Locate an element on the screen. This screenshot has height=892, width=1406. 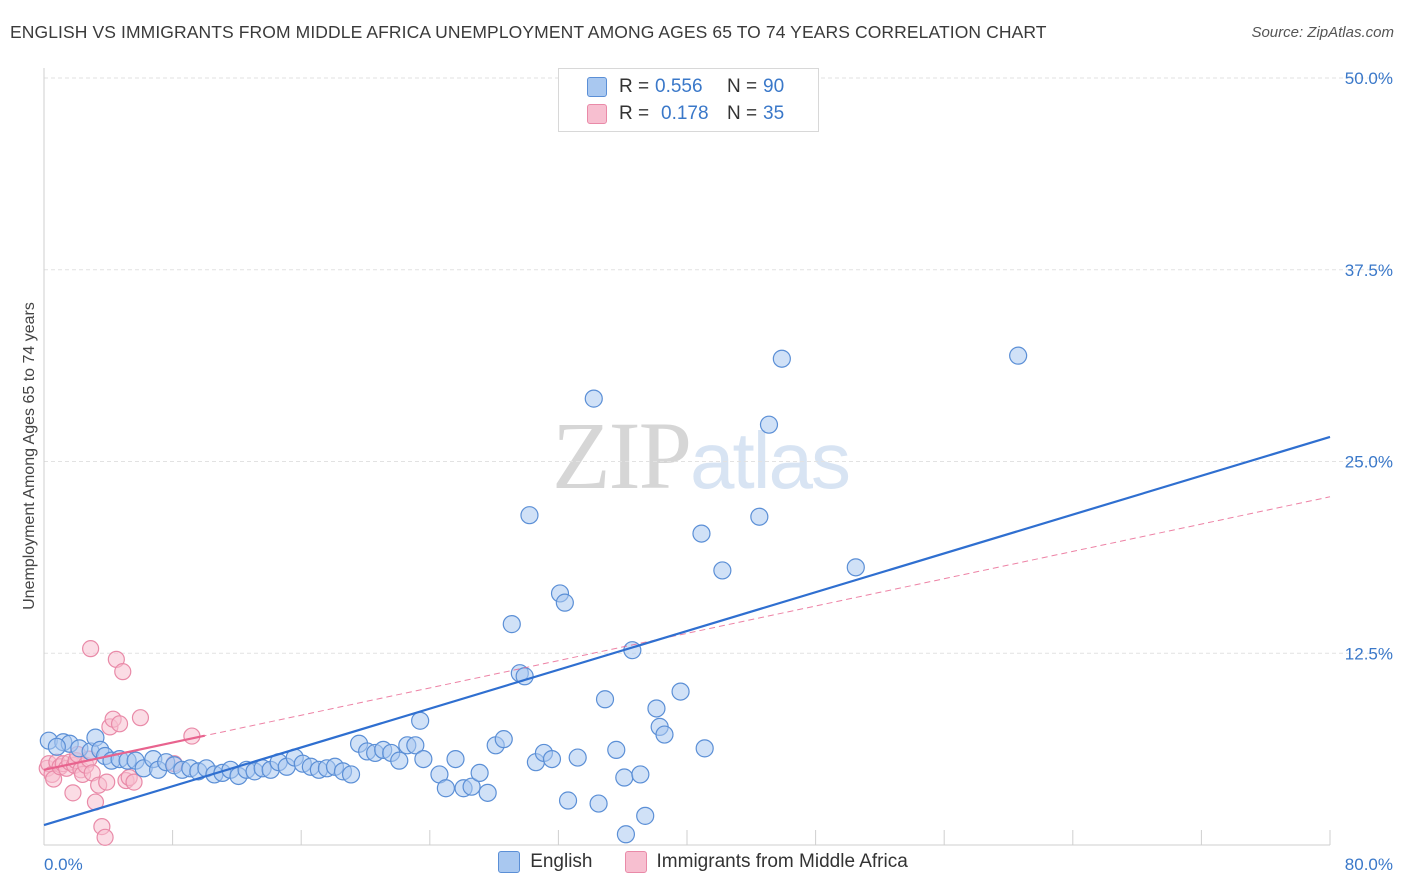
english-legend-swatch is located at coordinates (509, 862).